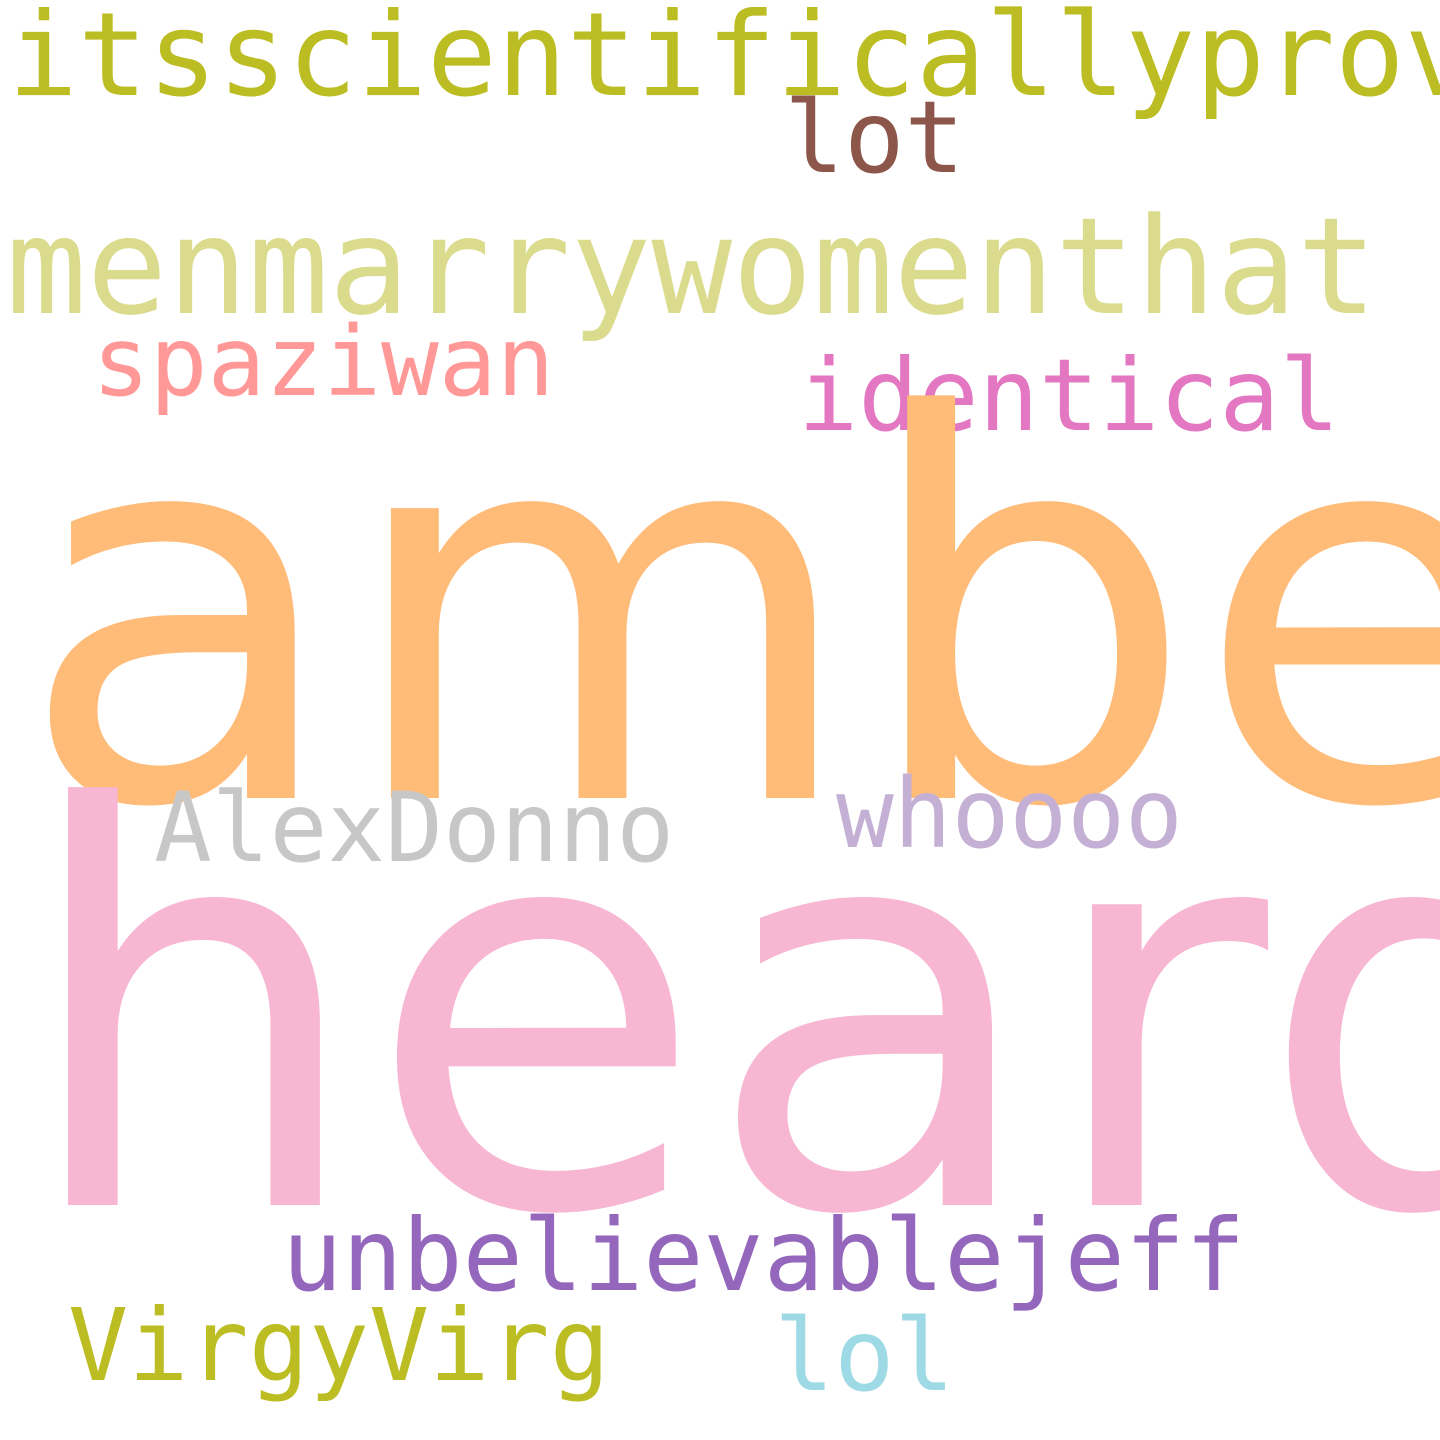  I want to click on word-alexdonno: AlexDonno, so click(414, 828).